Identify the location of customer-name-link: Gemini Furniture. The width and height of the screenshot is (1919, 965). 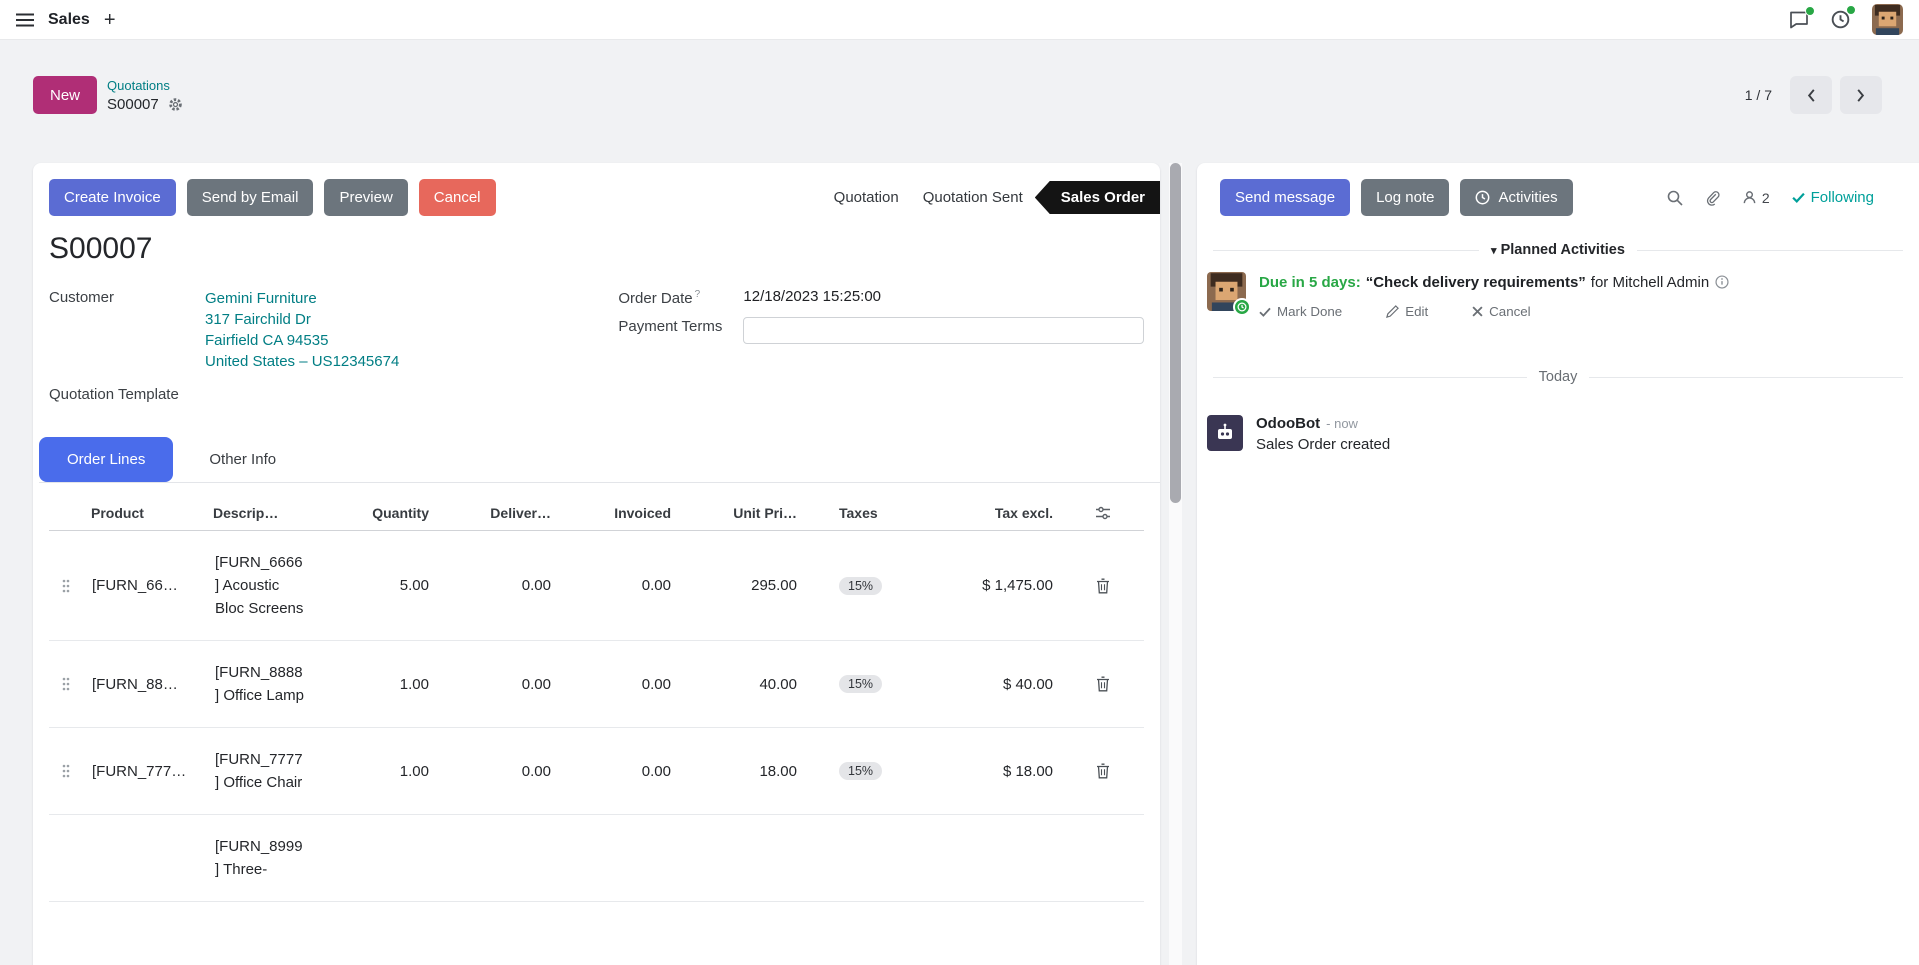
(261, 298).